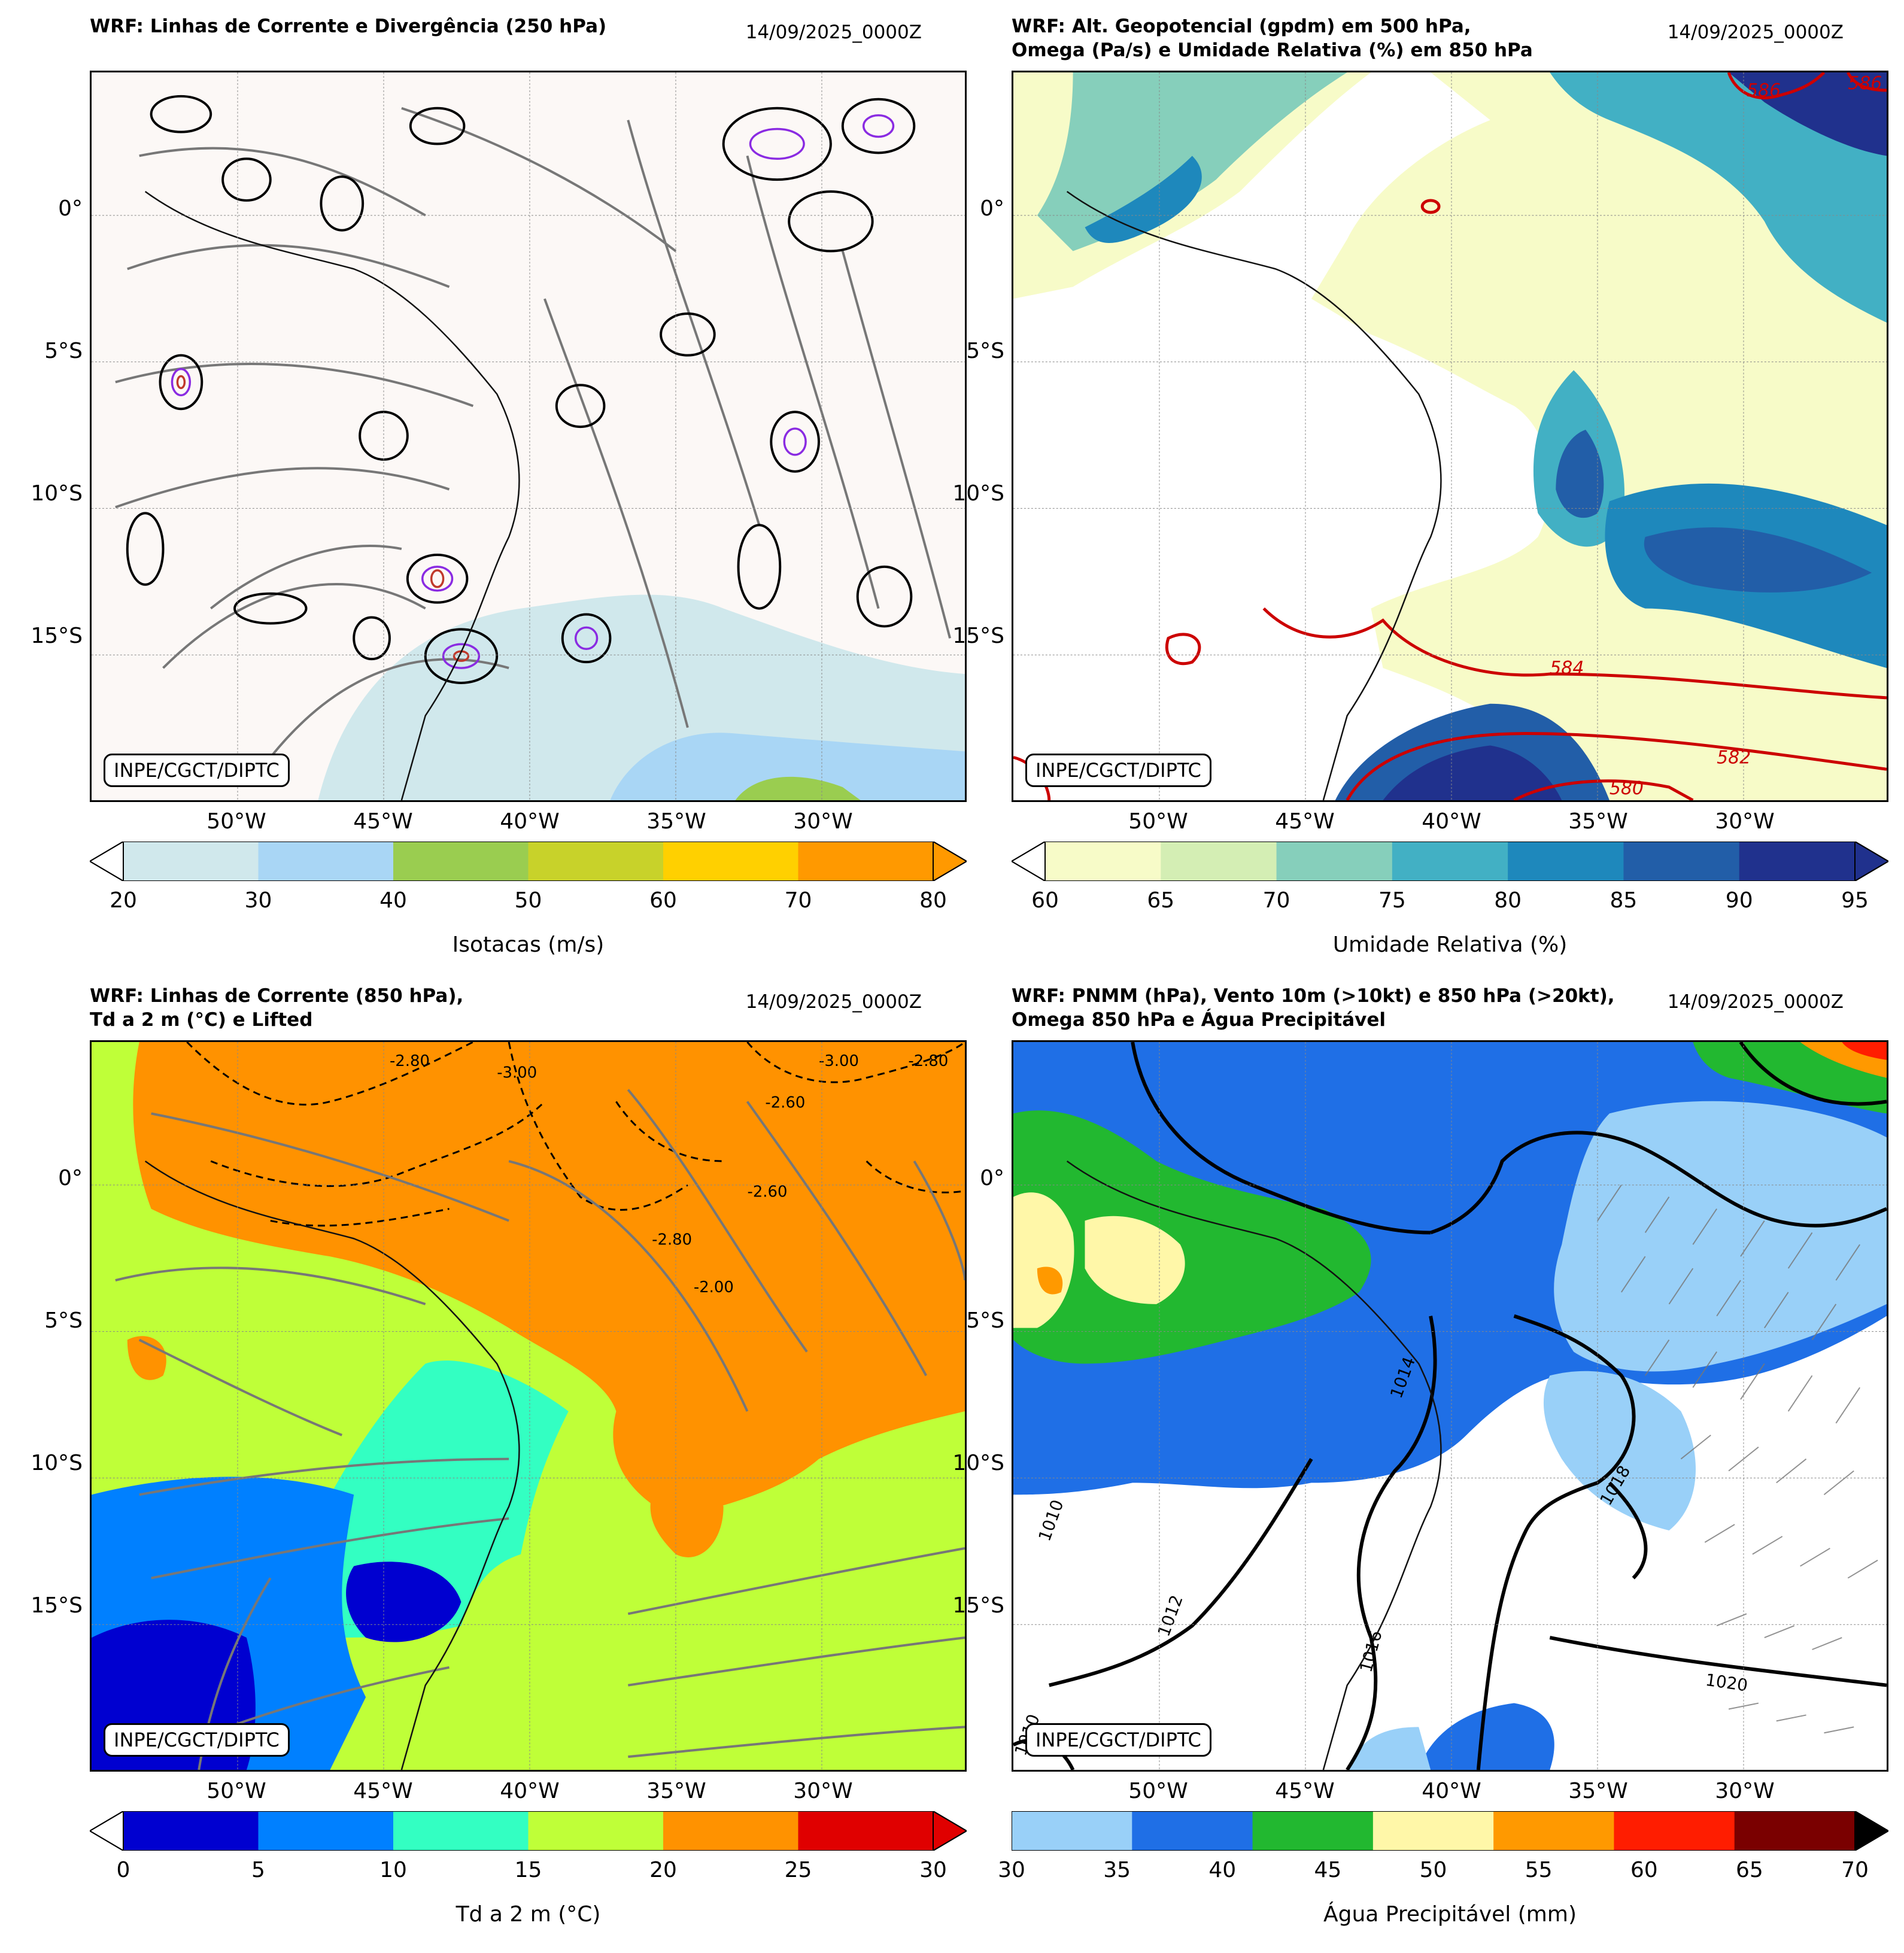  What do you see at coordinates (106, 861) in the screenshot?
I see `colorbar-extend-min` at bounding box center [106, 861].